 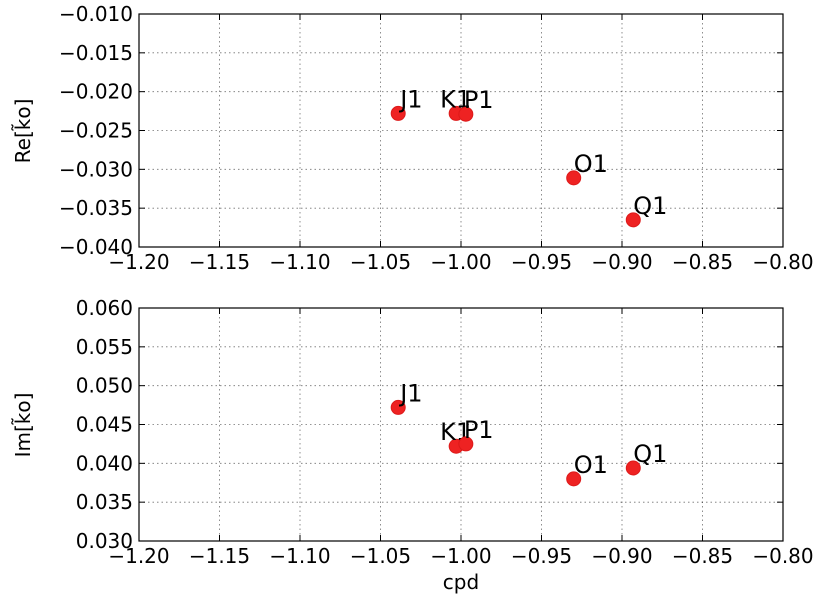 I want to click on y-tick-label: 0.055, so click(x=104, y=347).